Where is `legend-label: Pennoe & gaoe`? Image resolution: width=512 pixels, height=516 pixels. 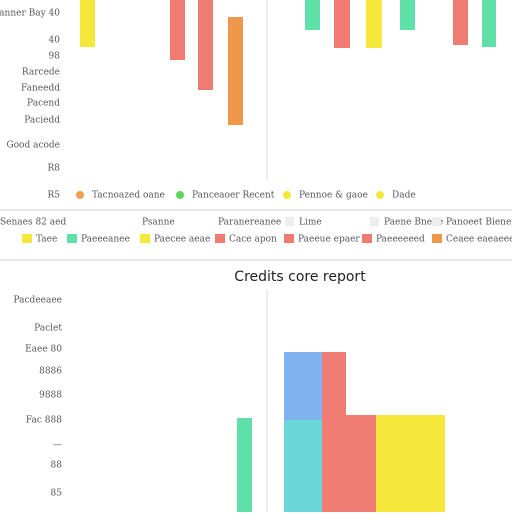
legend-label: Pennoe & gaoe is located at coordinates (333, 196).